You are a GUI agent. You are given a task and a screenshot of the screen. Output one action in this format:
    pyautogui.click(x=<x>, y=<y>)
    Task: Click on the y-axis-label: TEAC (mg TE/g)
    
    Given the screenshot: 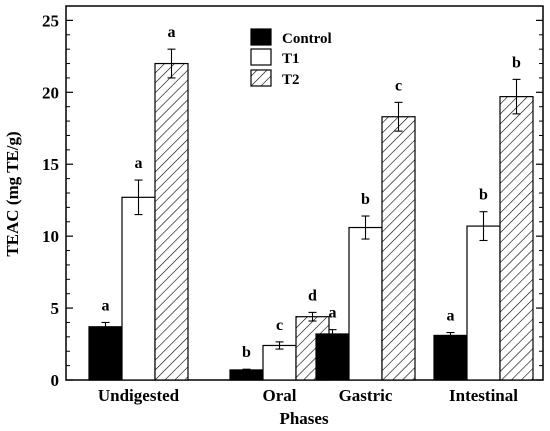 What is the action you would take?
    pyautogui.click(x=12, y=193)
    